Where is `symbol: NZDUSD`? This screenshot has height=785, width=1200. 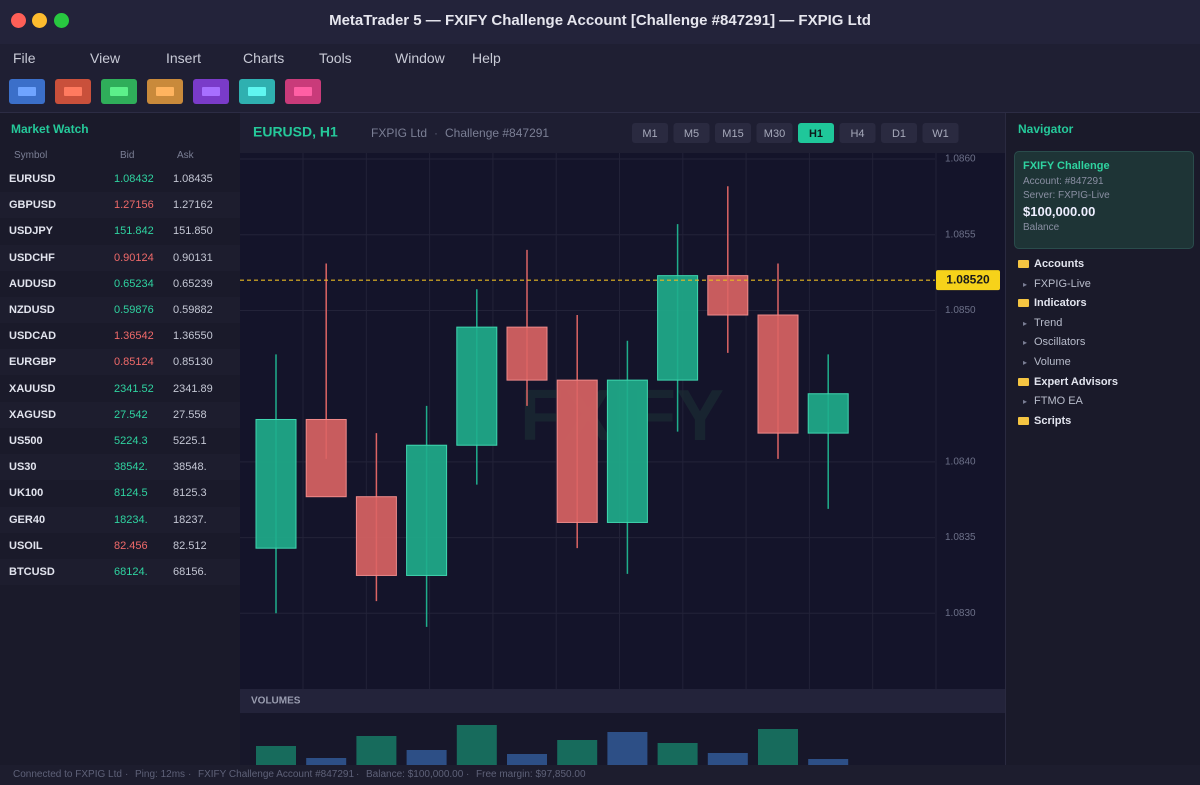 symbol: NZDUSD is located at coordinates (32, 310).